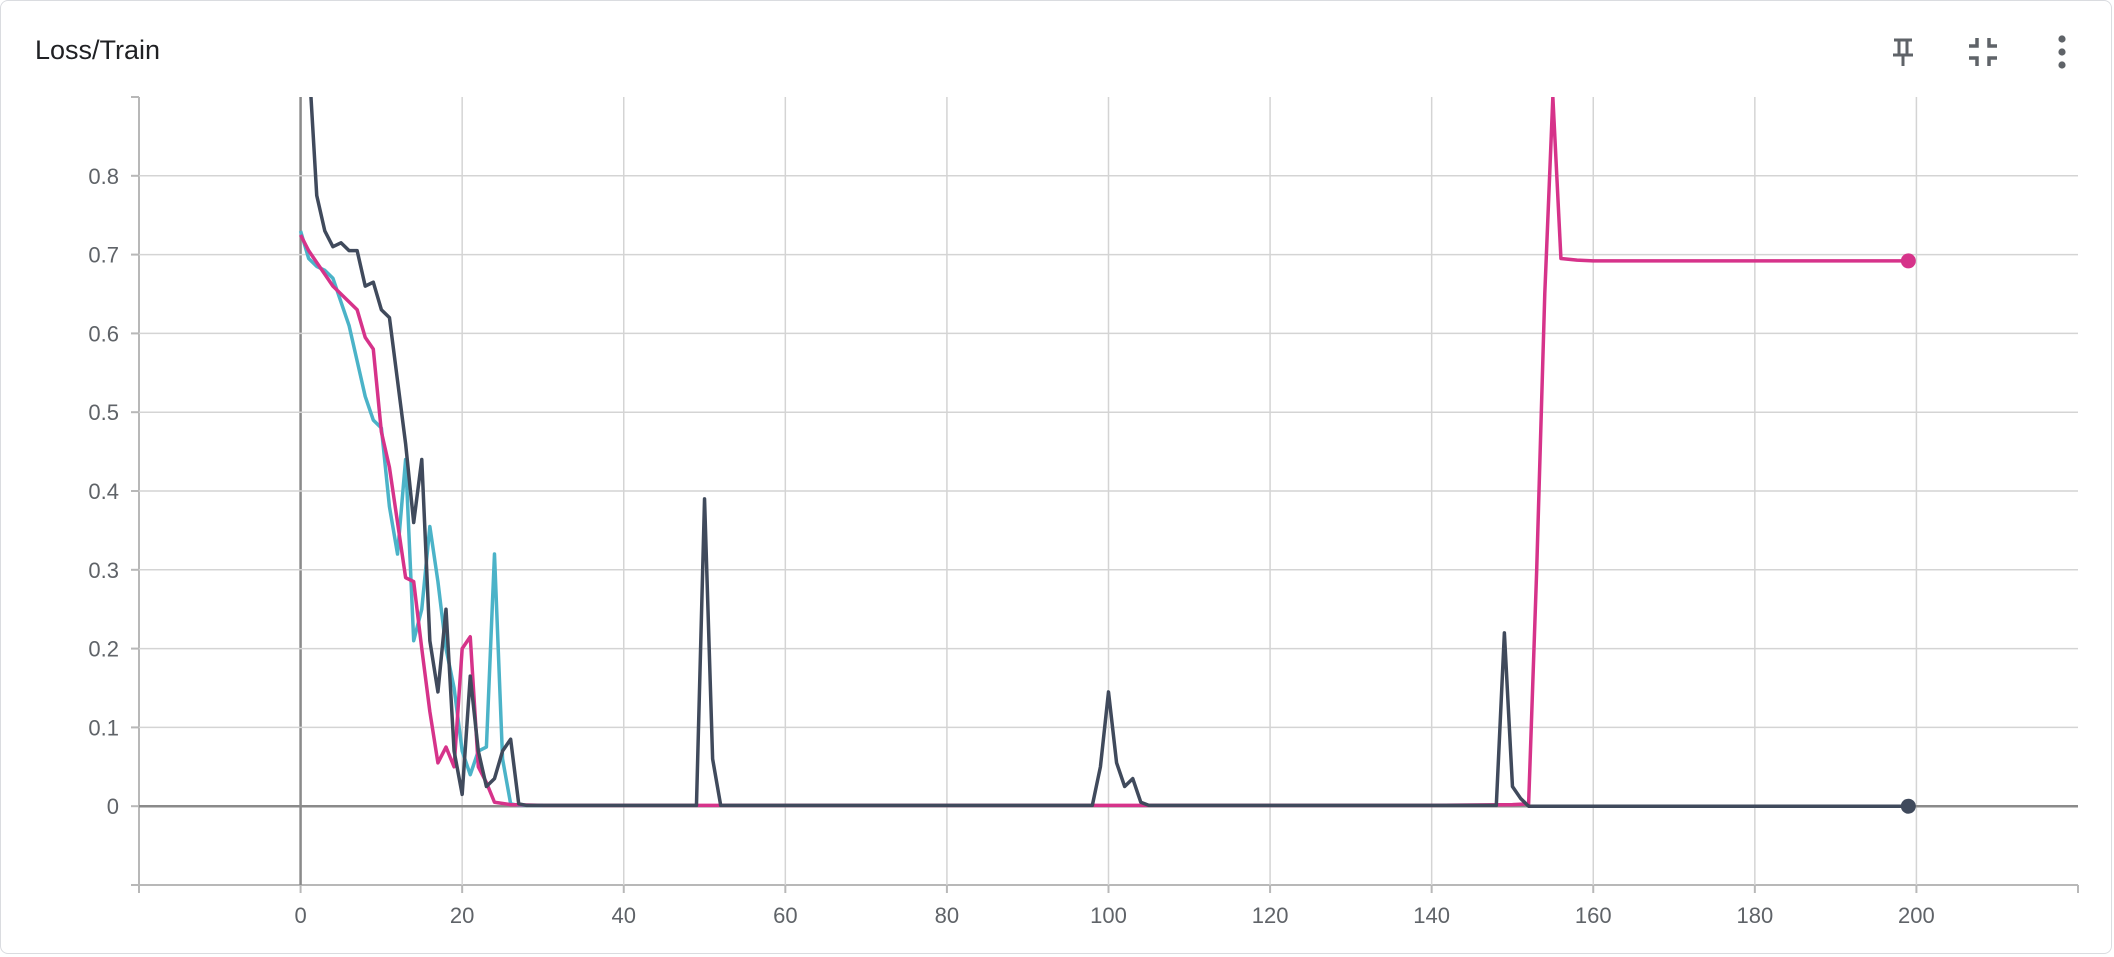 This screenshot has height=957, width=2114. I want to click on more-button, so click(2062, 52).